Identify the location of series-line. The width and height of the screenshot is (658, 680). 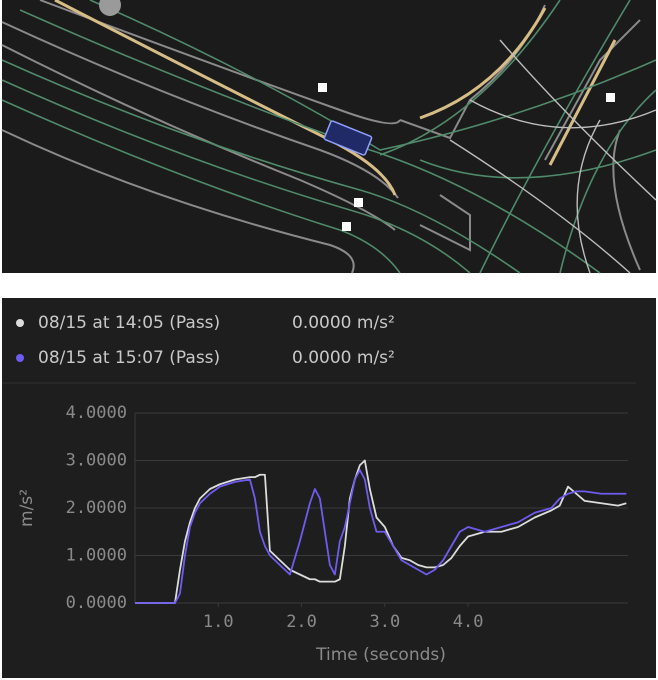
(381, 536).